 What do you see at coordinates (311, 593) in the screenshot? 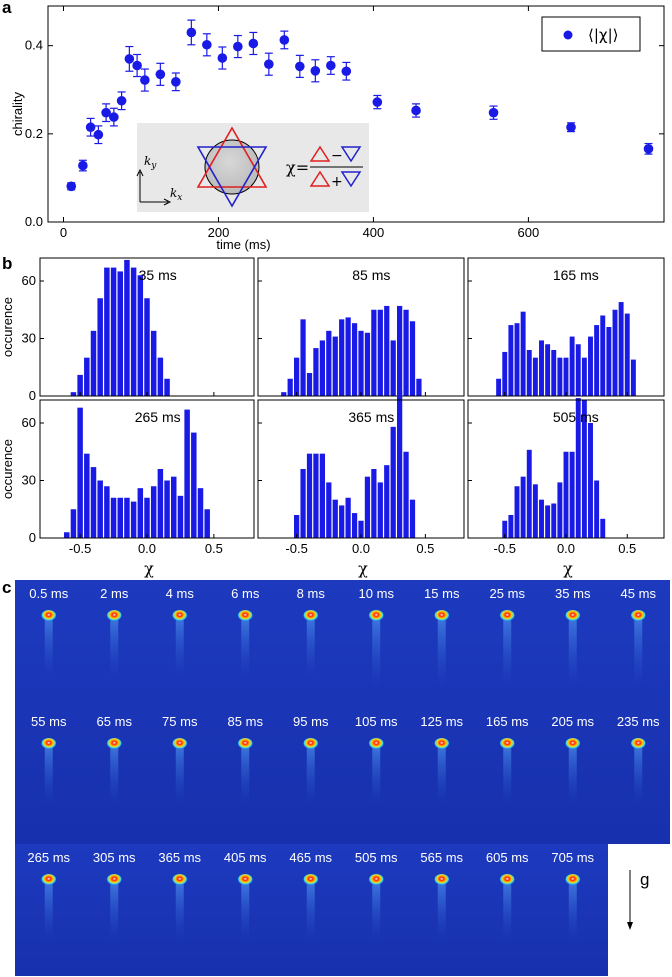
I see `image-time-label: 8 ms` at bounding box center [311, 593].